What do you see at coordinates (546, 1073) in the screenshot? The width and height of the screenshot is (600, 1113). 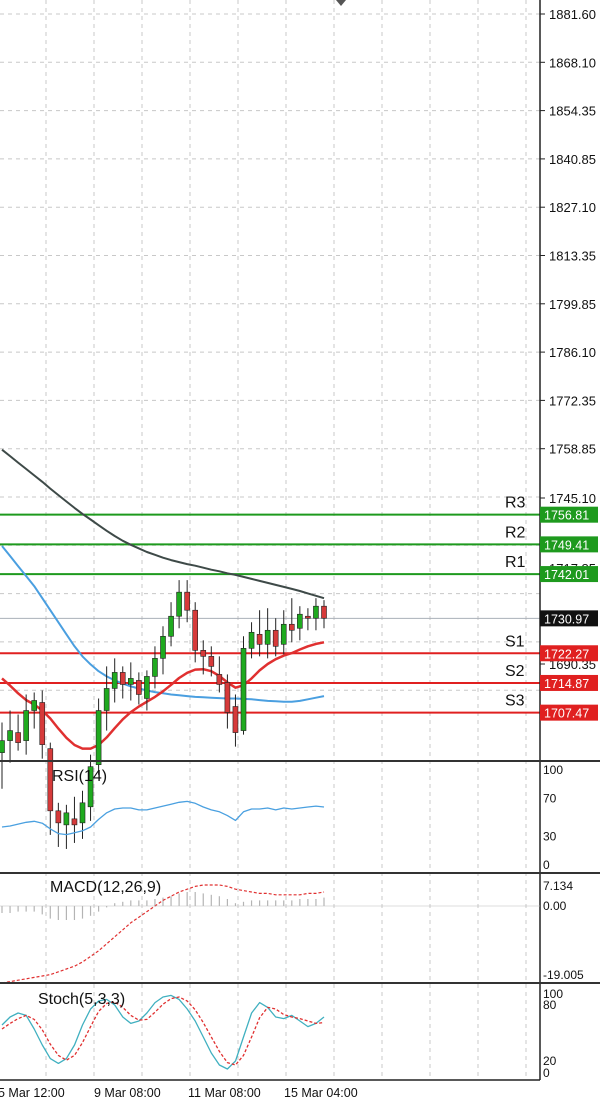 I see `stoch-scale-label: 0` at bounding box center [546, 1073].